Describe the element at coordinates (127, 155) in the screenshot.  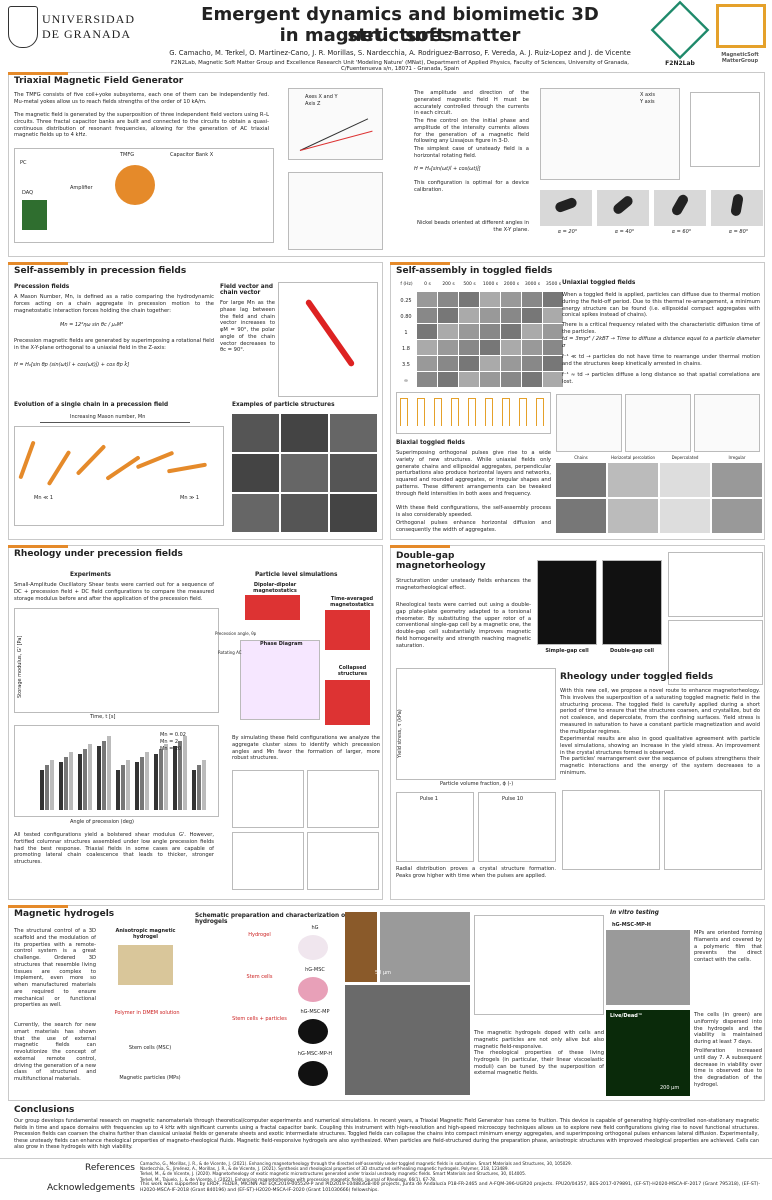
I see `diagram-label: TMFG` at that location.